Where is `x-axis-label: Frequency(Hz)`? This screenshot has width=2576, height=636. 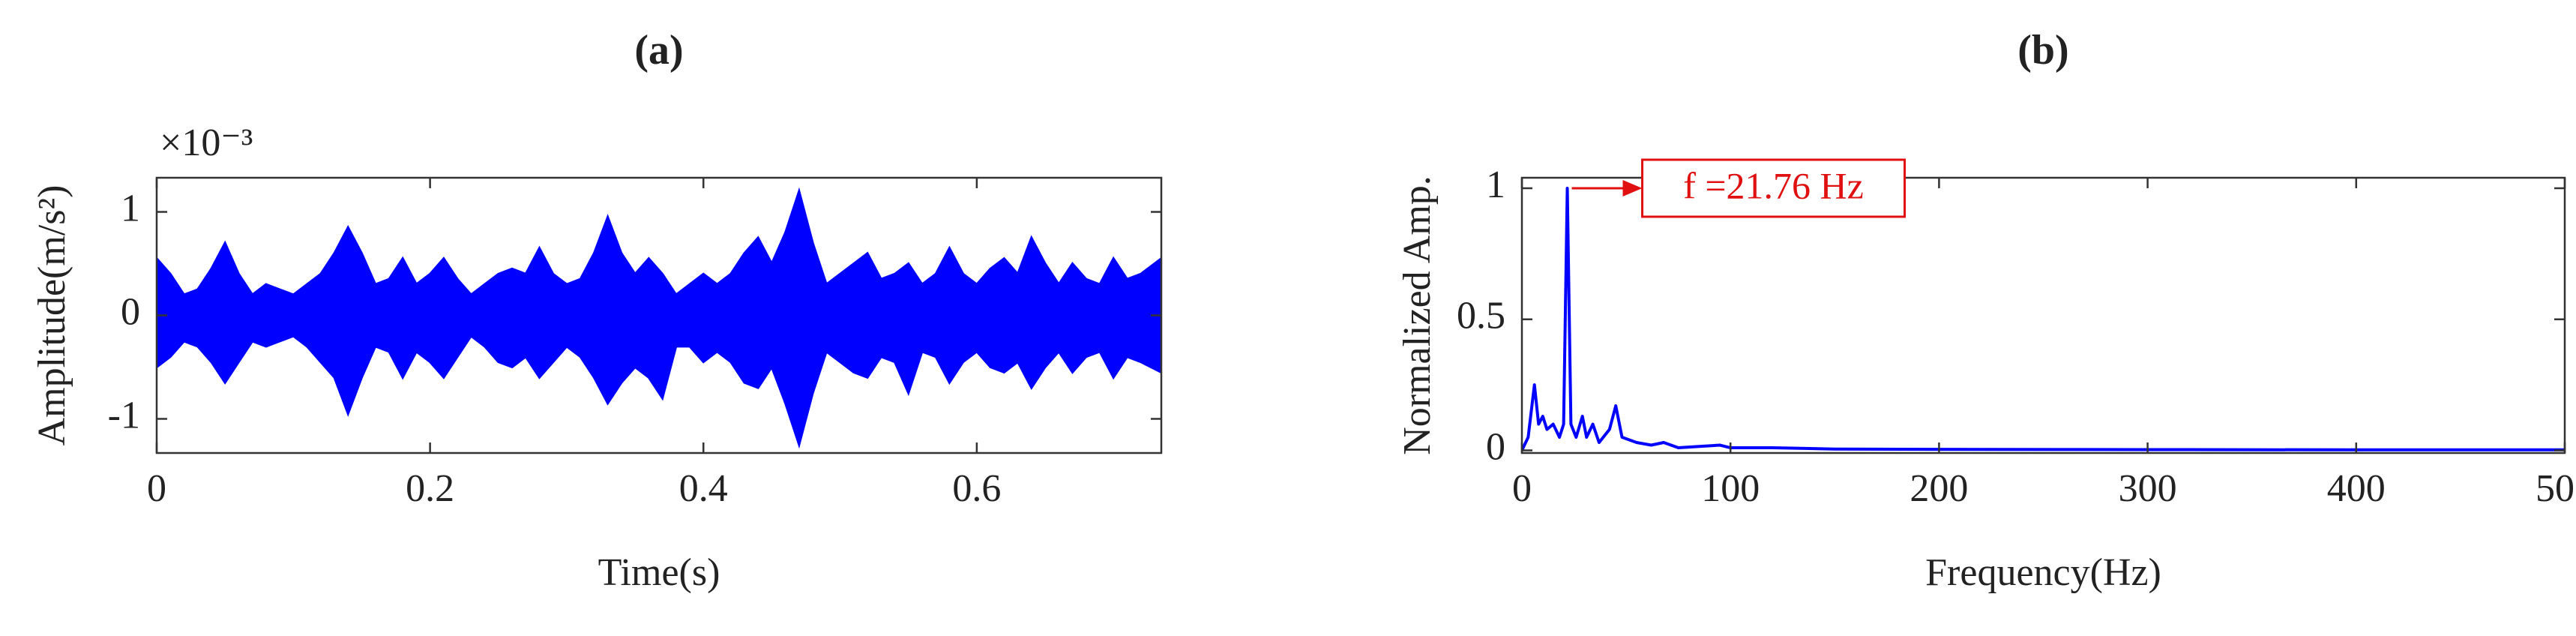
x-axis-label: Frequency(Hz) is located at coordinates (2043, 572).